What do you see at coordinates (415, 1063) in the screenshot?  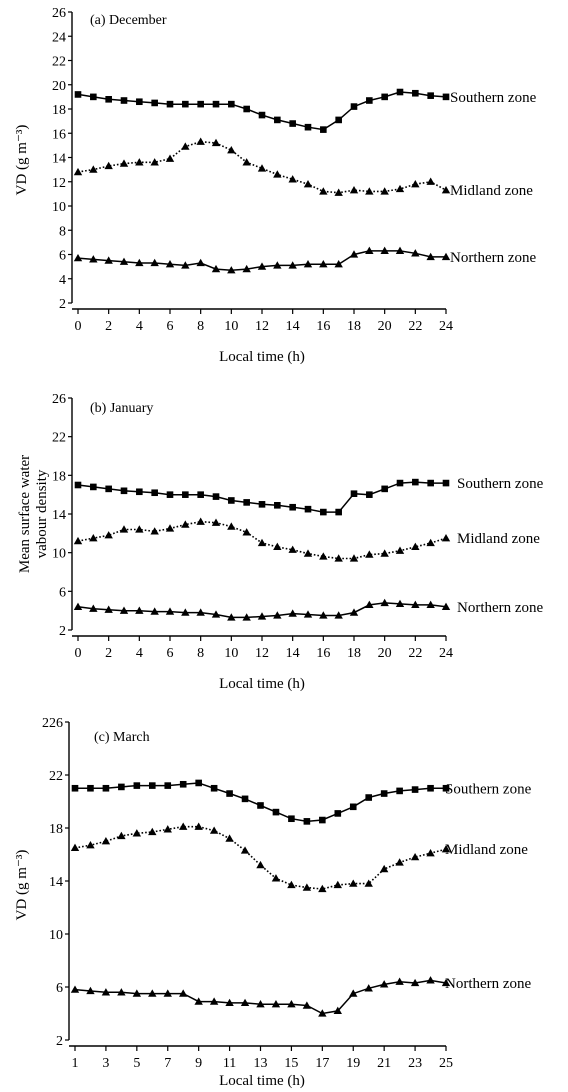 I see `x-tick-label: 23` at bounding box center [415, 1063].